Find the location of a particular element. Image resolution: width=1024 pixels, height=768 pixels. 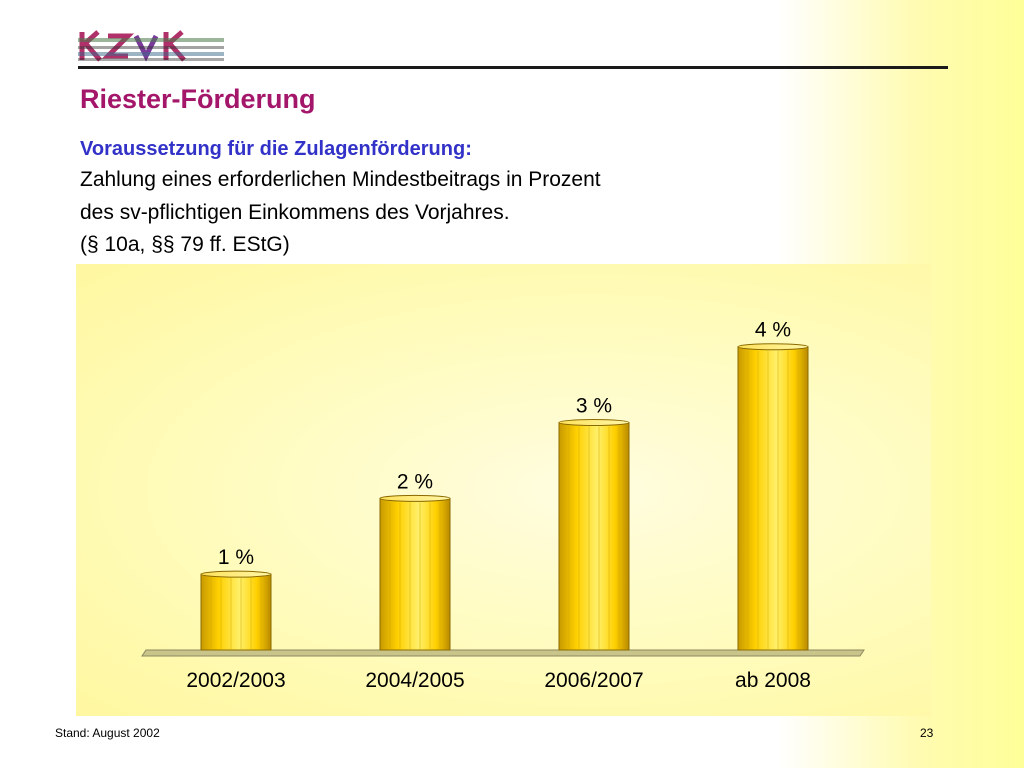

page-title: Riester-Förderung is located at coordinates (198, 99).